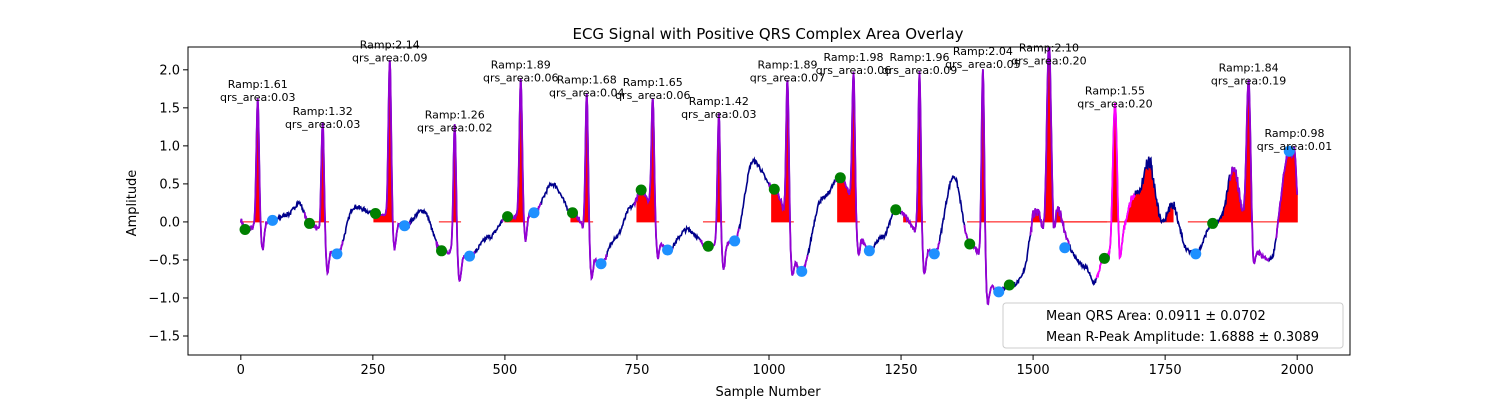  Describe the element at coordinates (169, 70) in the screenshot. I see `y-tick-label: 2.0` at that location.